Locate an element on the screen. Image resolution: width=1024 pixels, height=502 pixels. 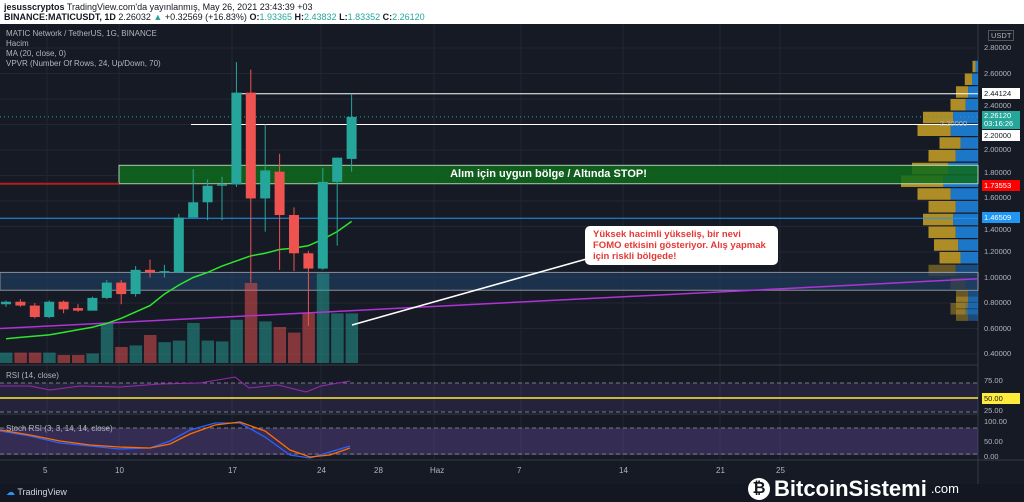
last-price-tag-value: 2.26120 is located at coordinates (998, 115).